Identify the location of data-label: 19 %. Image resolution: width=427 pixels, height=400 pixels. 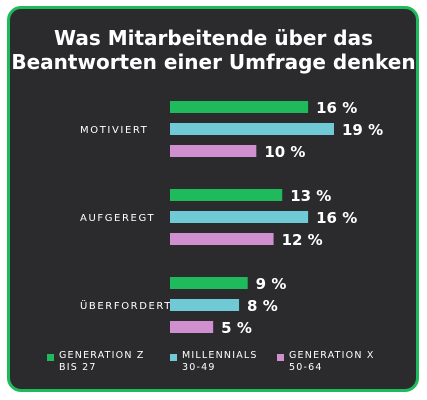
(362, 130).